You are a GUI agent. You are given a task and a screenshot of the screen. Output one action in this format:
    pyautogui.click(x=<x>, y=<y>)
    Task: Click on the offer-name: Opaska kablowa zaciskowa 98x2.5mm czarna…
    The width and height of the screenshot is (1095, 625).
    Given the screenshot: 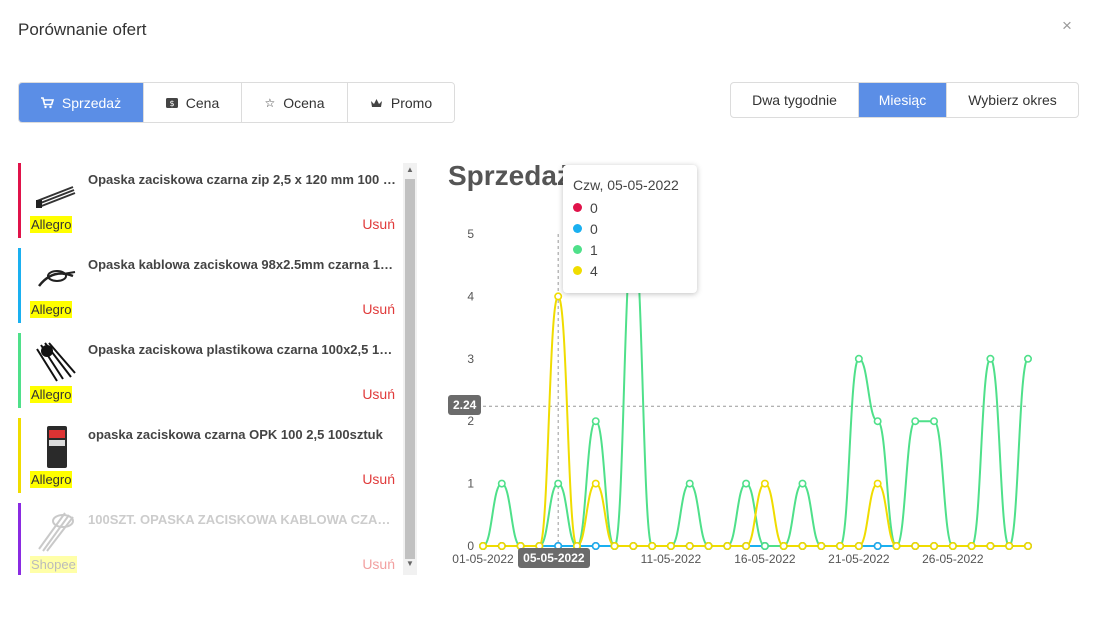 What is the action you would take?
    pyautogui.click(x=243, y=264)
    